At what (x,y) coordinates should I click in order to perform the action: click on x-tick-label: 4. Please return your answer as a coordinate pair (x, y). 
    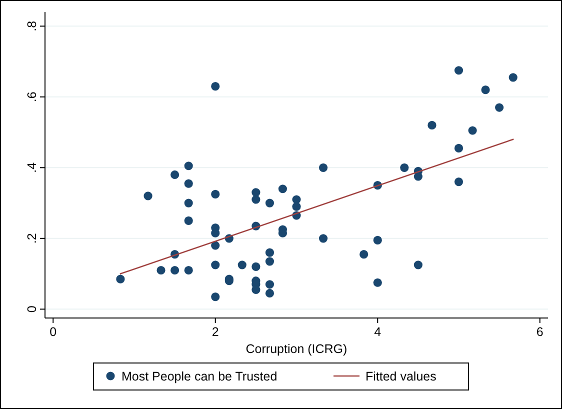
    Looking at the image, I should click on (378, 332).